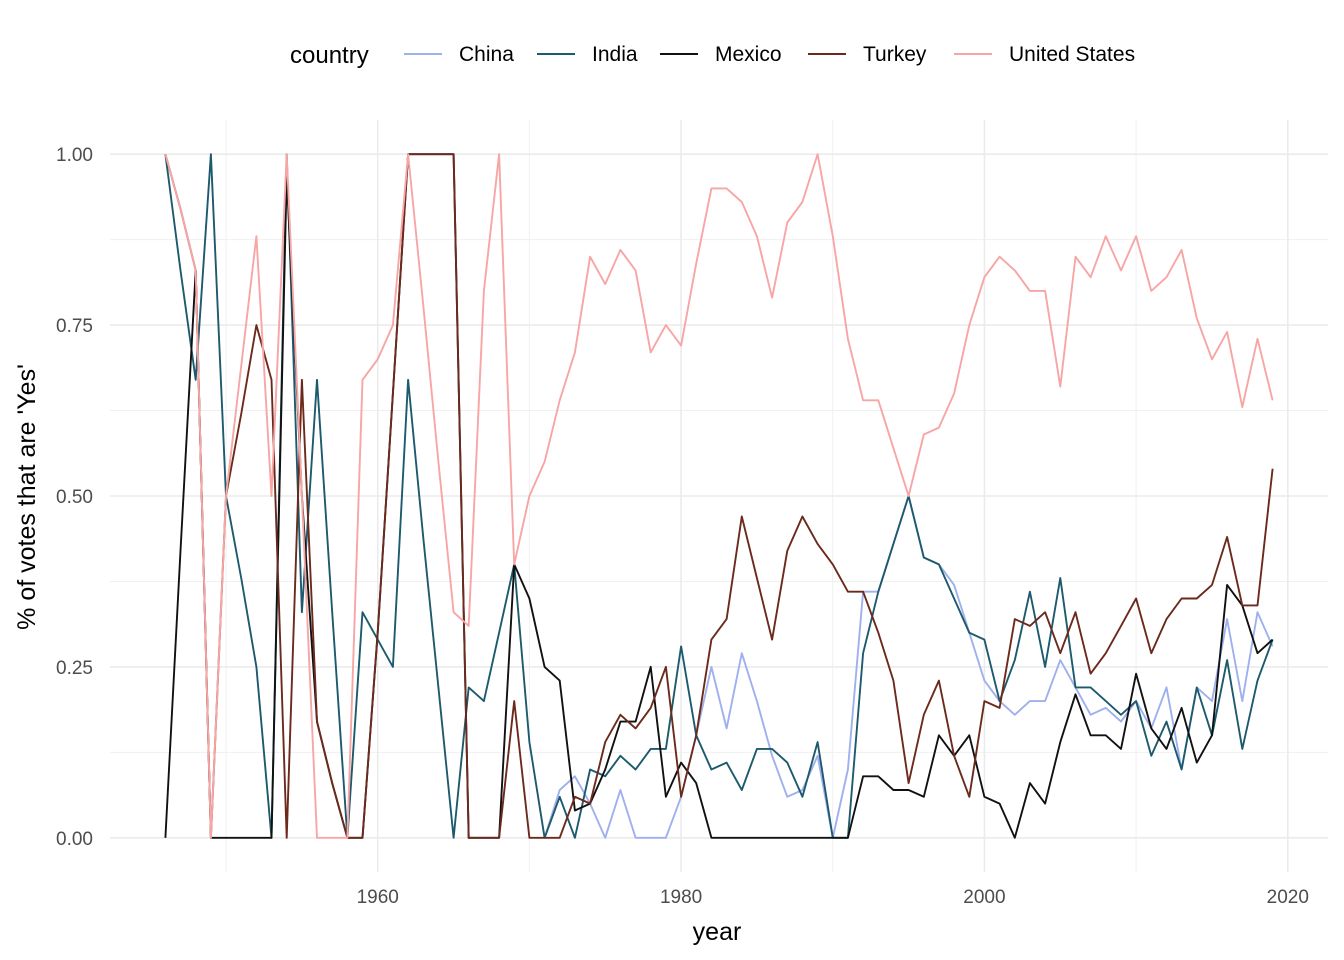 This screenshot has height=960, width=1344. Describe the element at coordinates (27, 497) in the screenshot. I see `y-axis-title: % of votes that are 'Yes'` at that location.